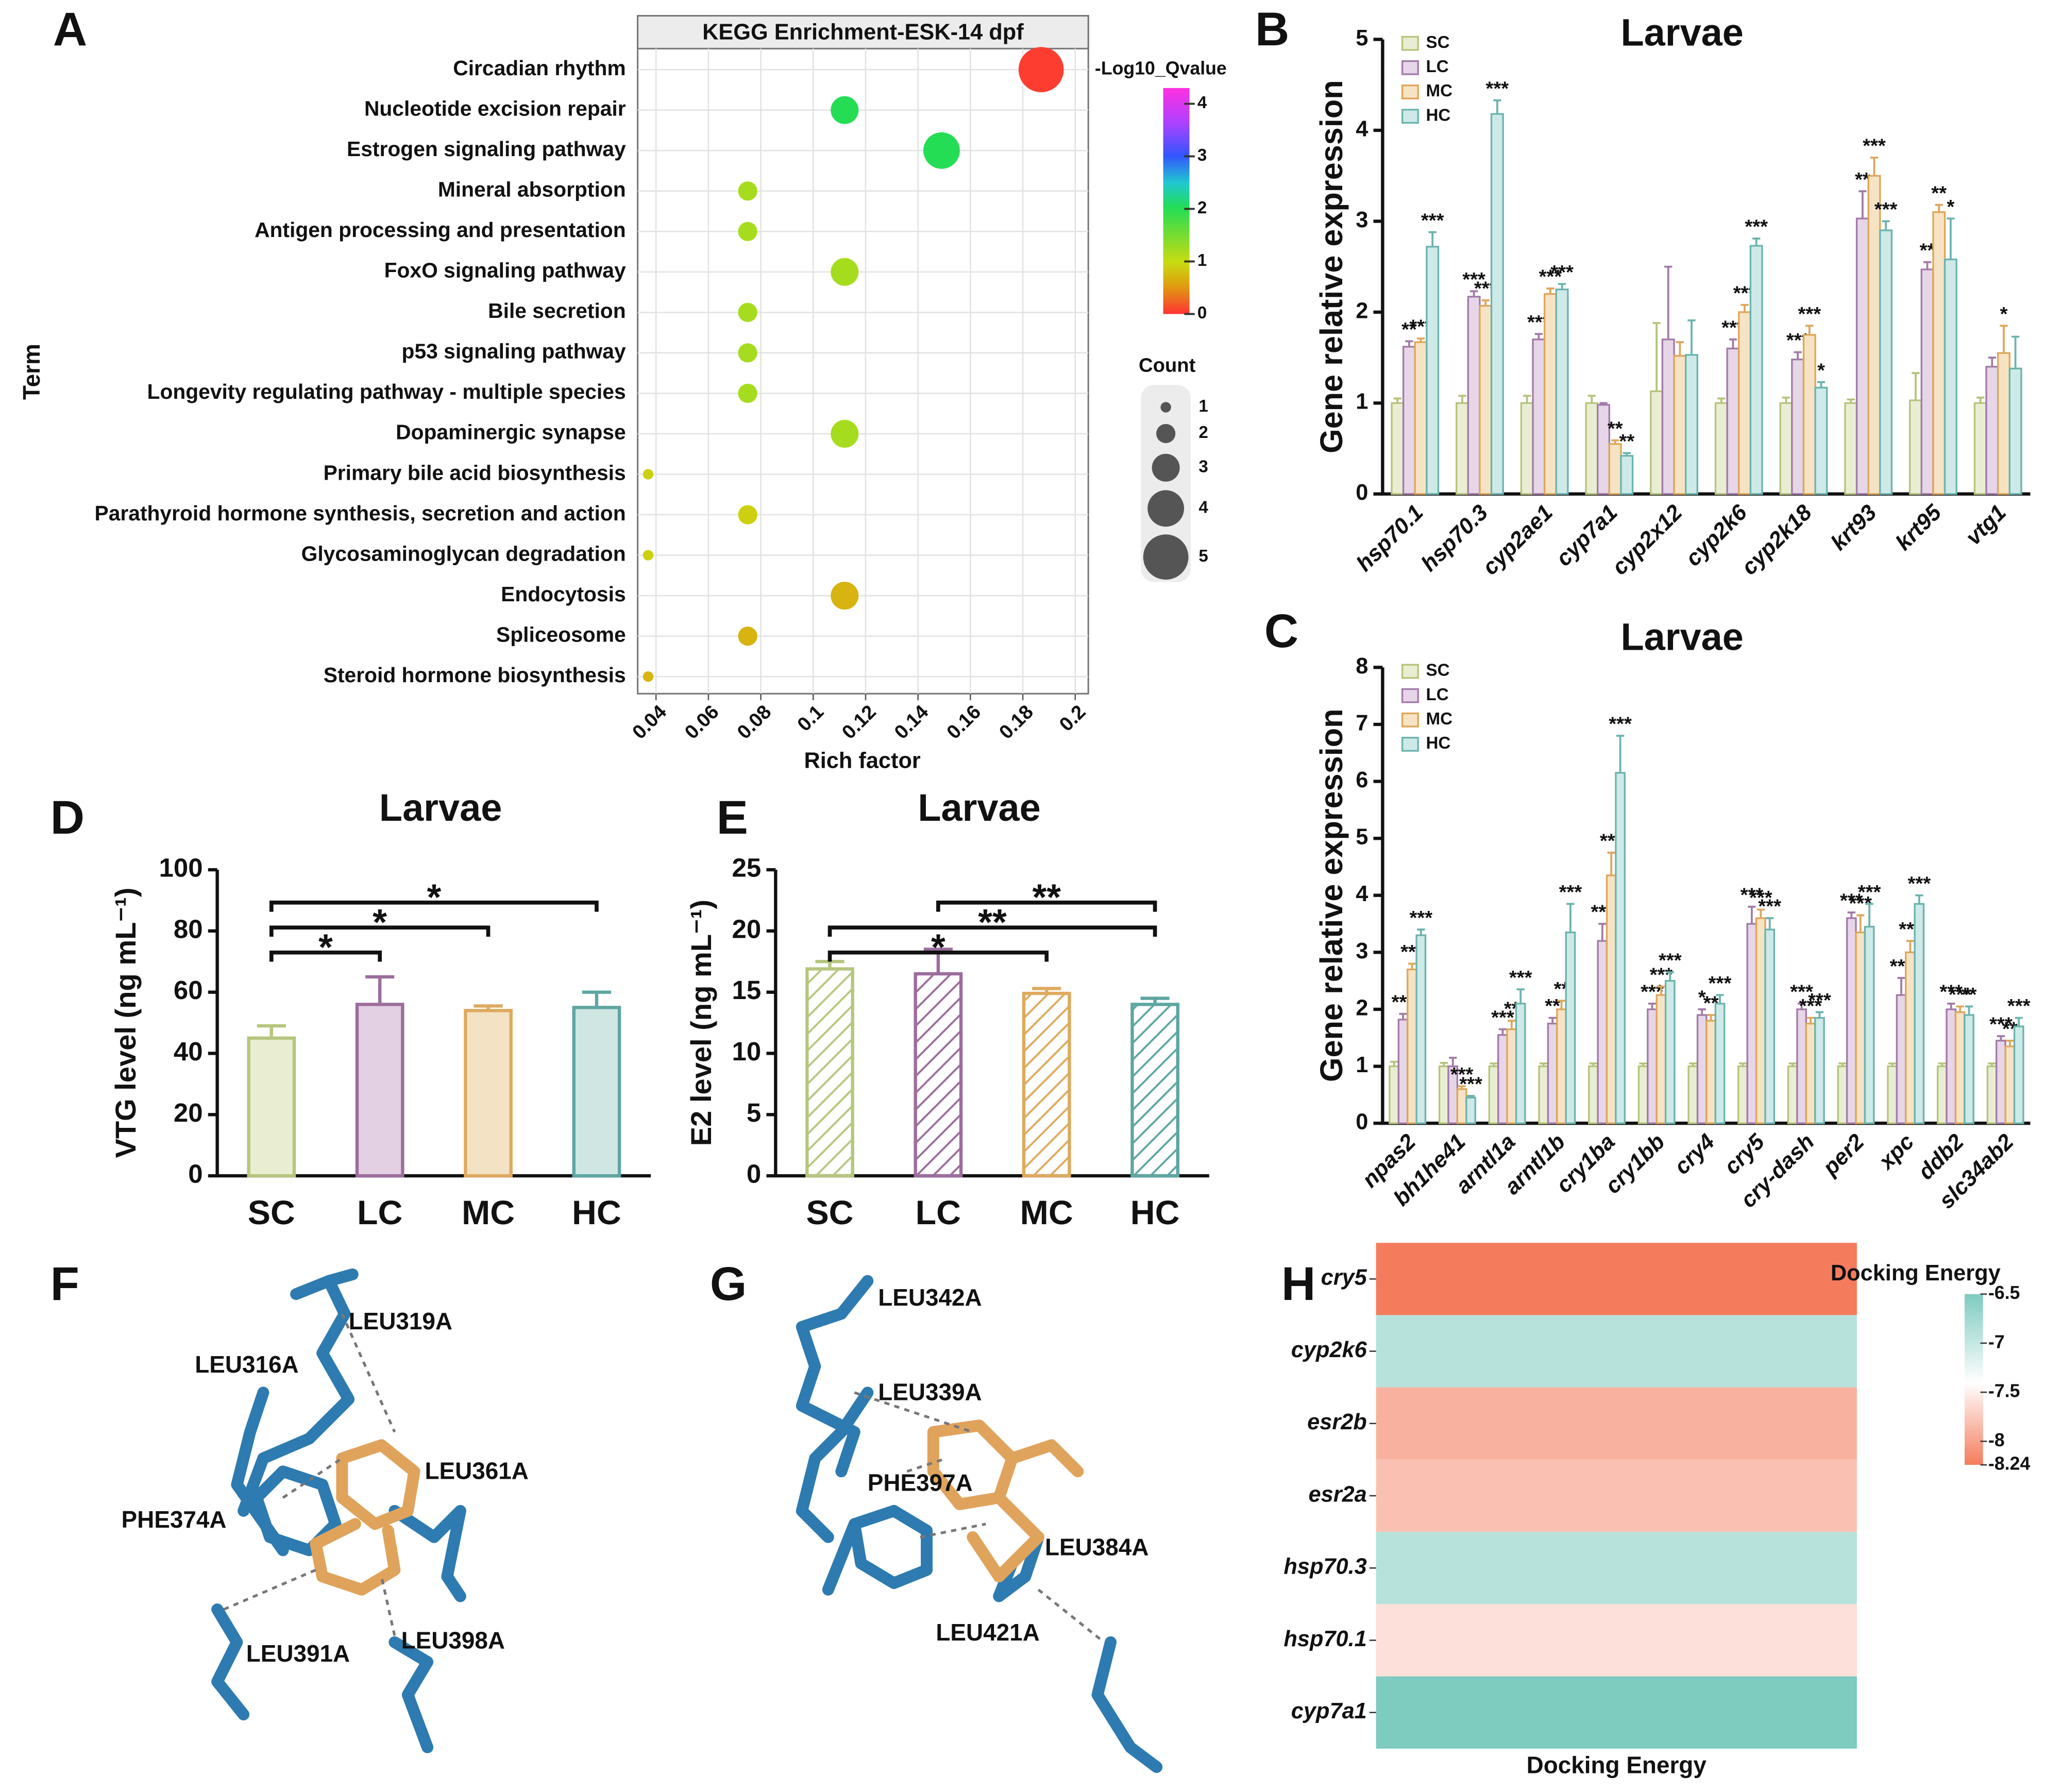 The width and height of the screenshot is (2061, 1792). Describe the element at coordinates (1439, 719) in the screenshot. I see `legend-label: MC` at that location.